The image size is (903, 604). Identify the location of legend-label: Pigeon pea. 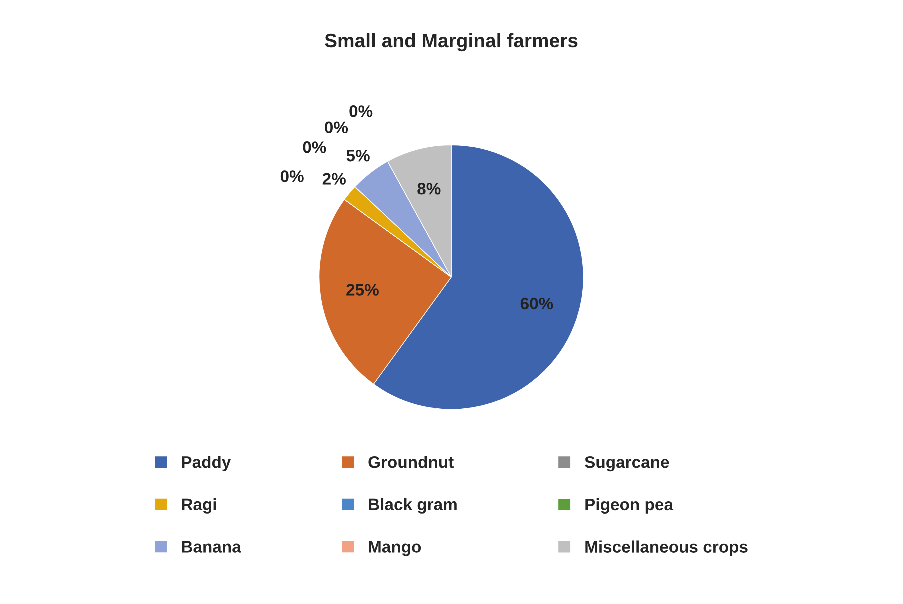
(630, 506).